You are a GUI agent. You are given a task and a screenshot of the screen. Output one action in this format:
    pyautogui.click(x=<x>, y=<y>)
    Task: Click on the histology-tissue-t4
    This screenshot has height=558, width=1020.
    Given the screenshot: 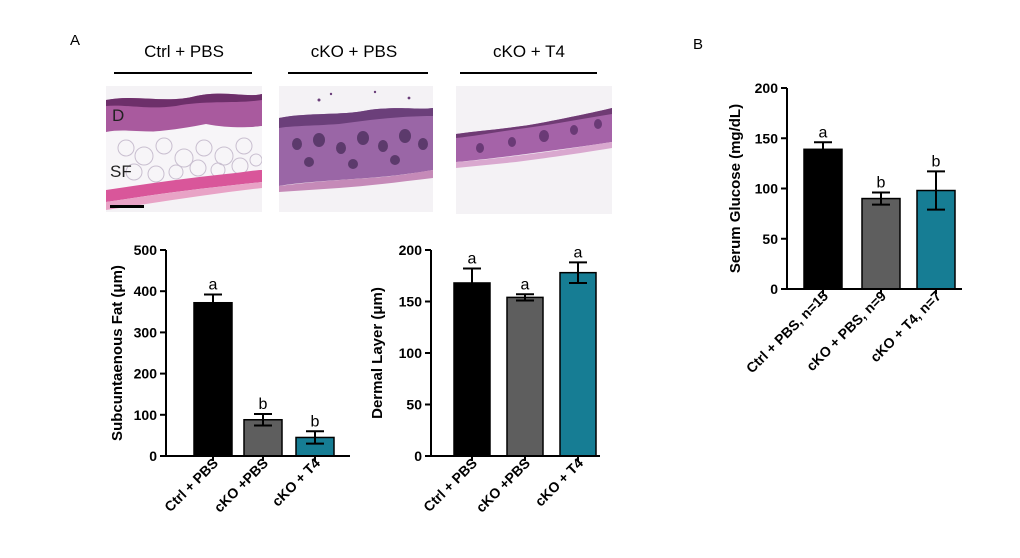 What is the action you would take?
    pyautogui.click(x=534, y=150)
    